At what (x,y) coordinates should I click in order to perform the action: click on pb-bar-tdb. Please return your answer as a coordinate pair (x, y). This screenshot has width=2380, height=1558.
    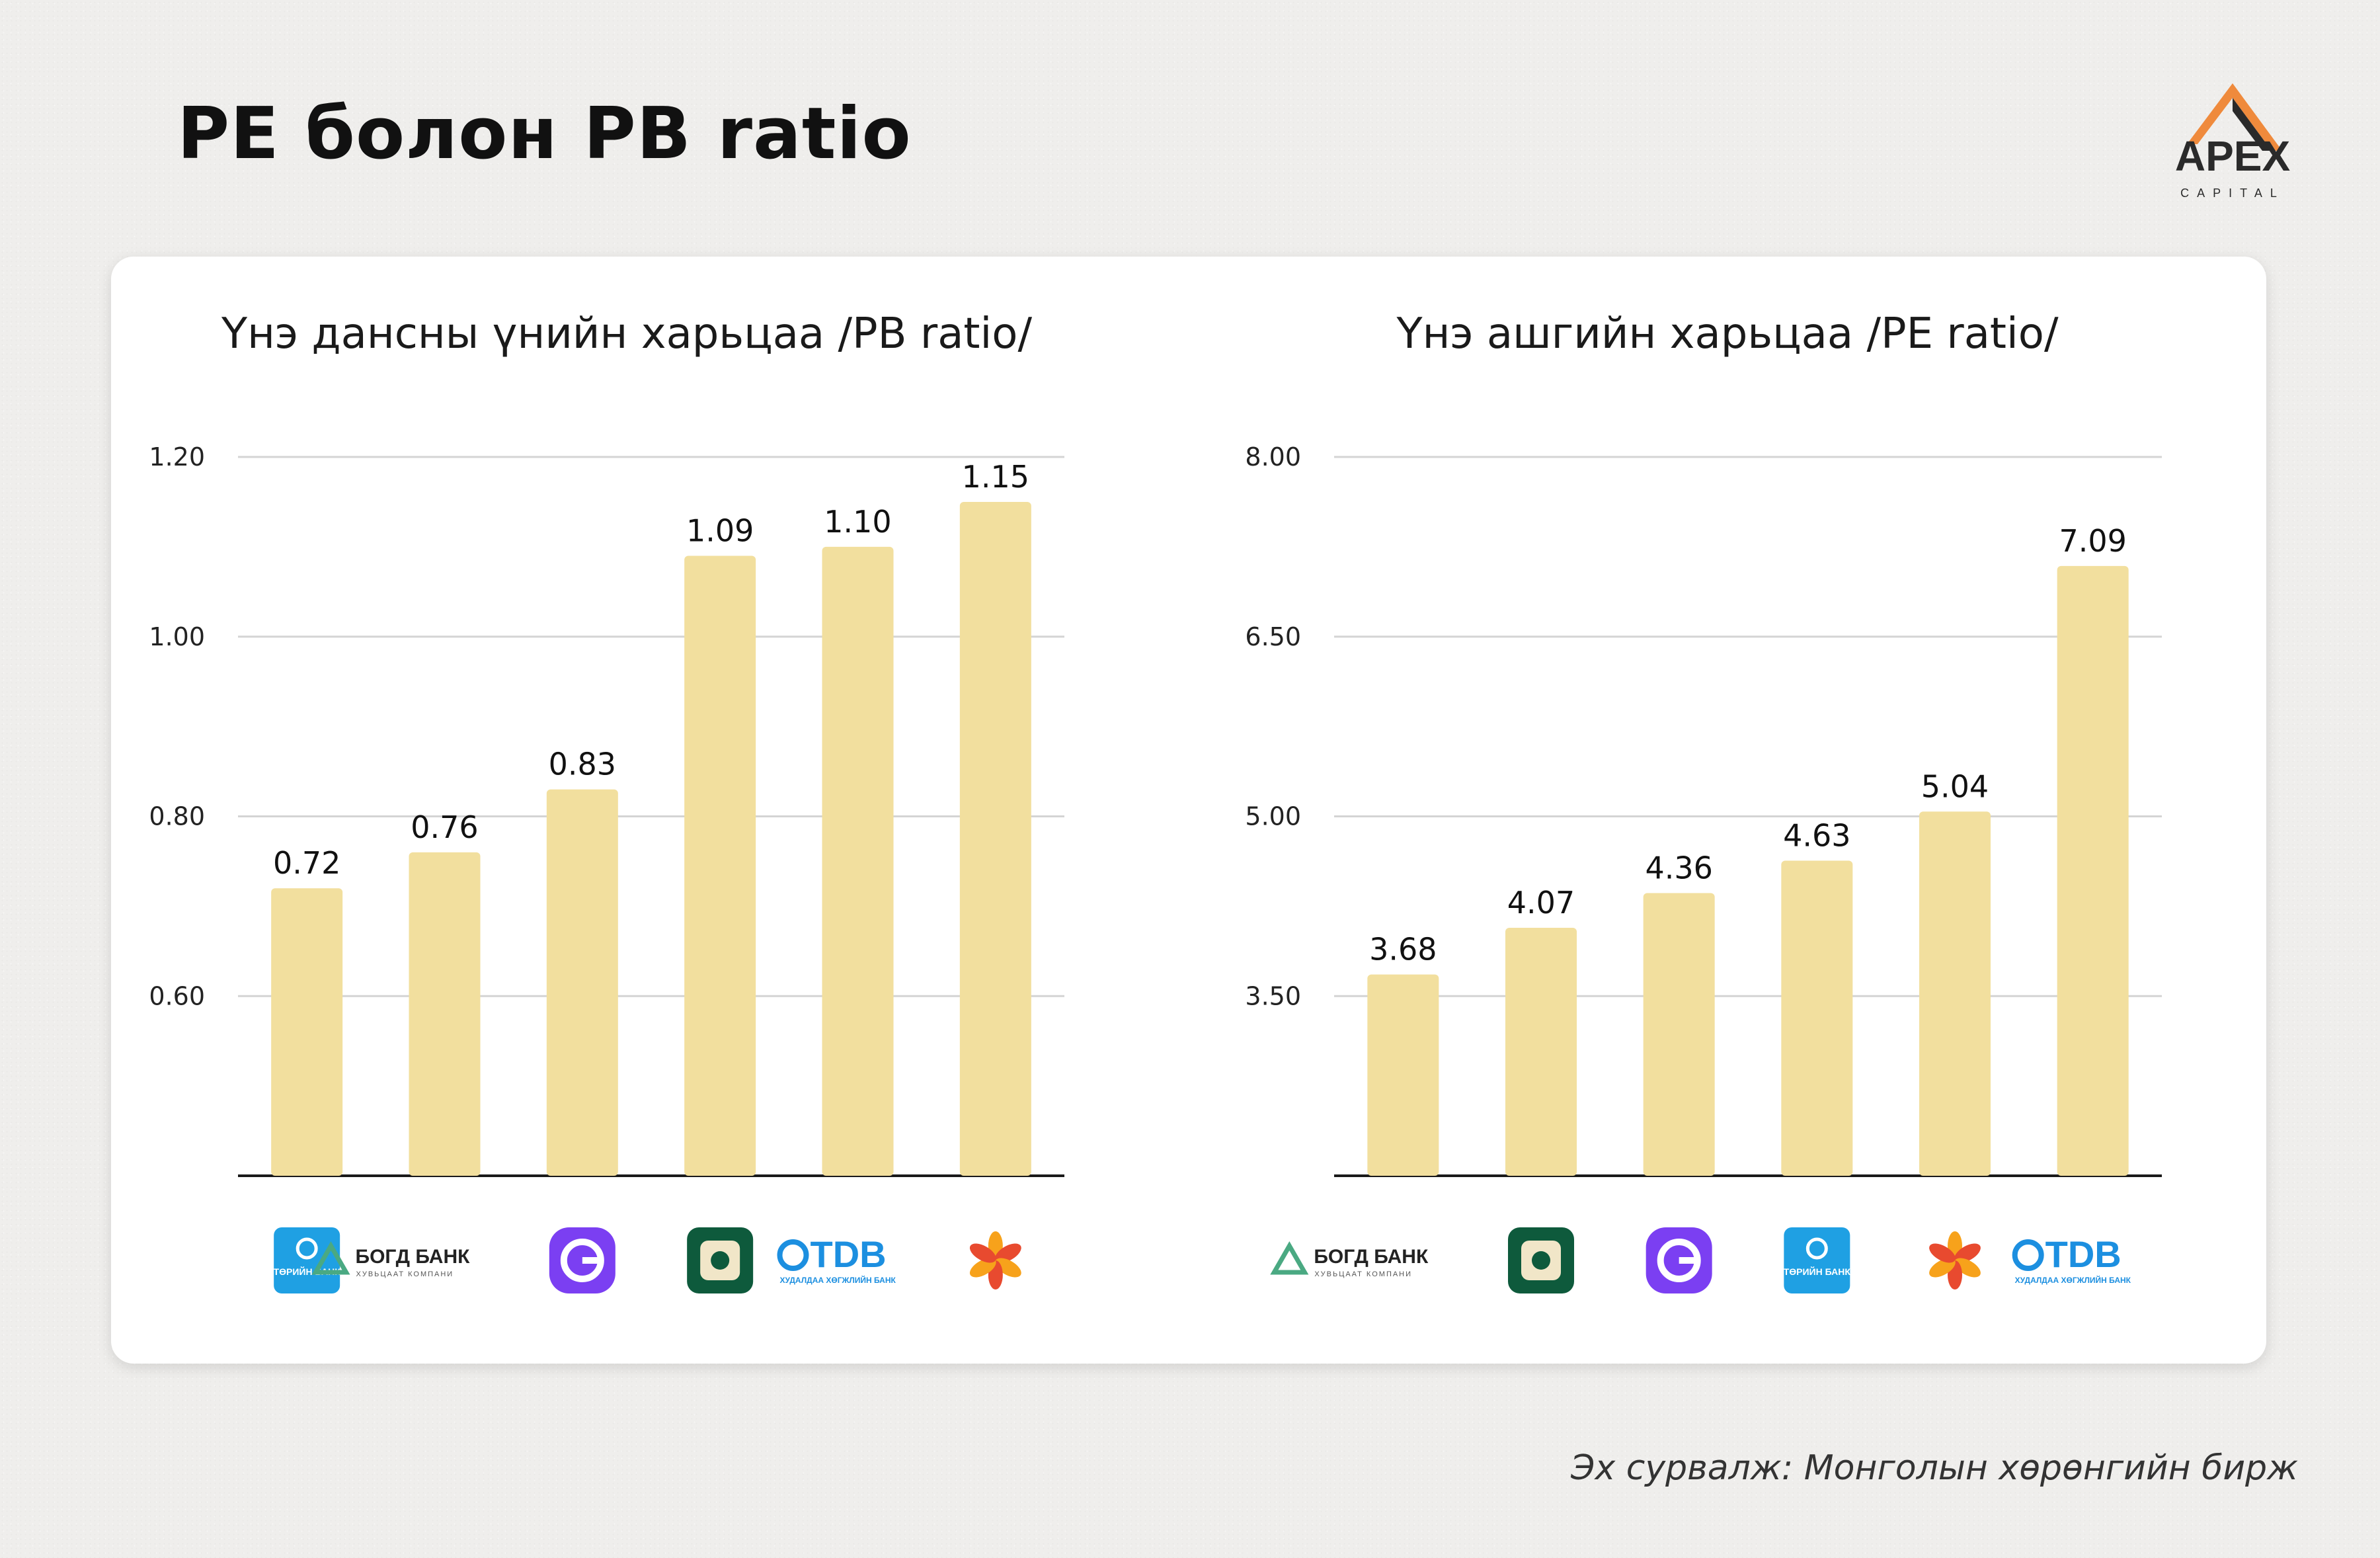
    Looking at the image, I should click on (858, 861).